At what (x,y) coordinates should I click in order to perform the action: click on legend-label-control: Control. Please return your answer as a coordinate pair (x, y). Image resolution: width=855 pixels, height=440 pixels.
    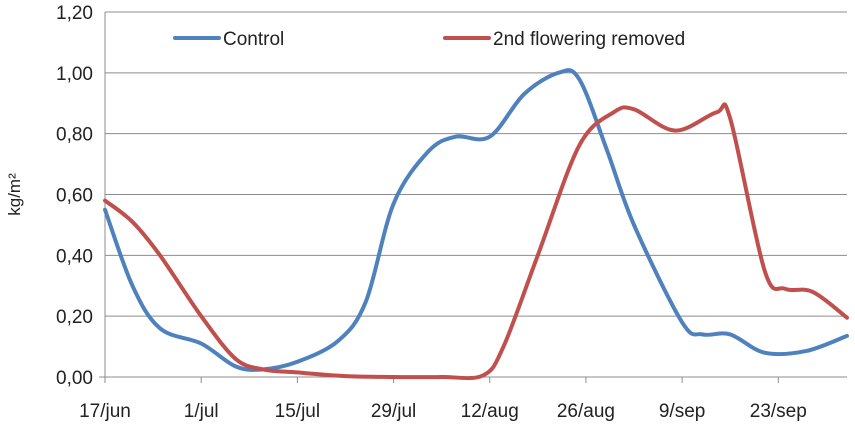
    Looking at the image, I should click on (253, 39).